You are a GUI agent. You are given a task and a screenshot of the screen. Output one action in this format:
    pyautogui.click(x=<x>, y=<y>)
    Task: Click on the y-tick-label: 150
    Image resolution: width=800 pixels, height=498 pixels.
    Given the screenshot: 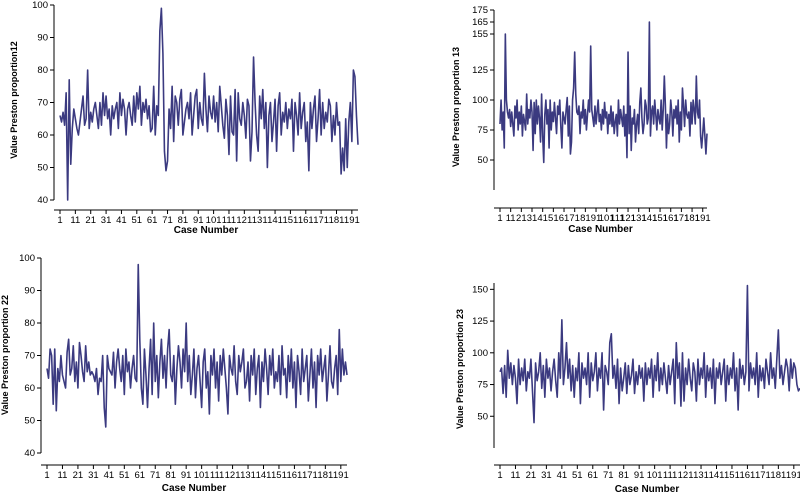 What is the action you would take?
    pyautogui.click(x=480, y=289)
    